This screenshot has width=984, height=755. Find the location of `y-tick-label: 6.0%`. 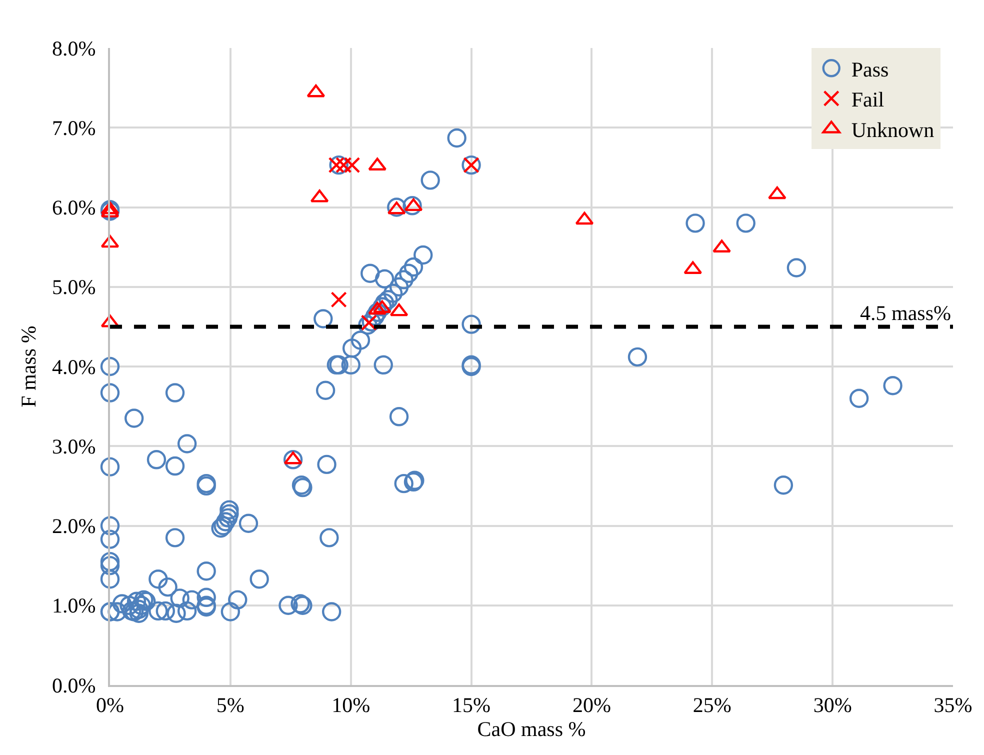

y-tick-label: 6.0% is located at coordinates (74, 208).